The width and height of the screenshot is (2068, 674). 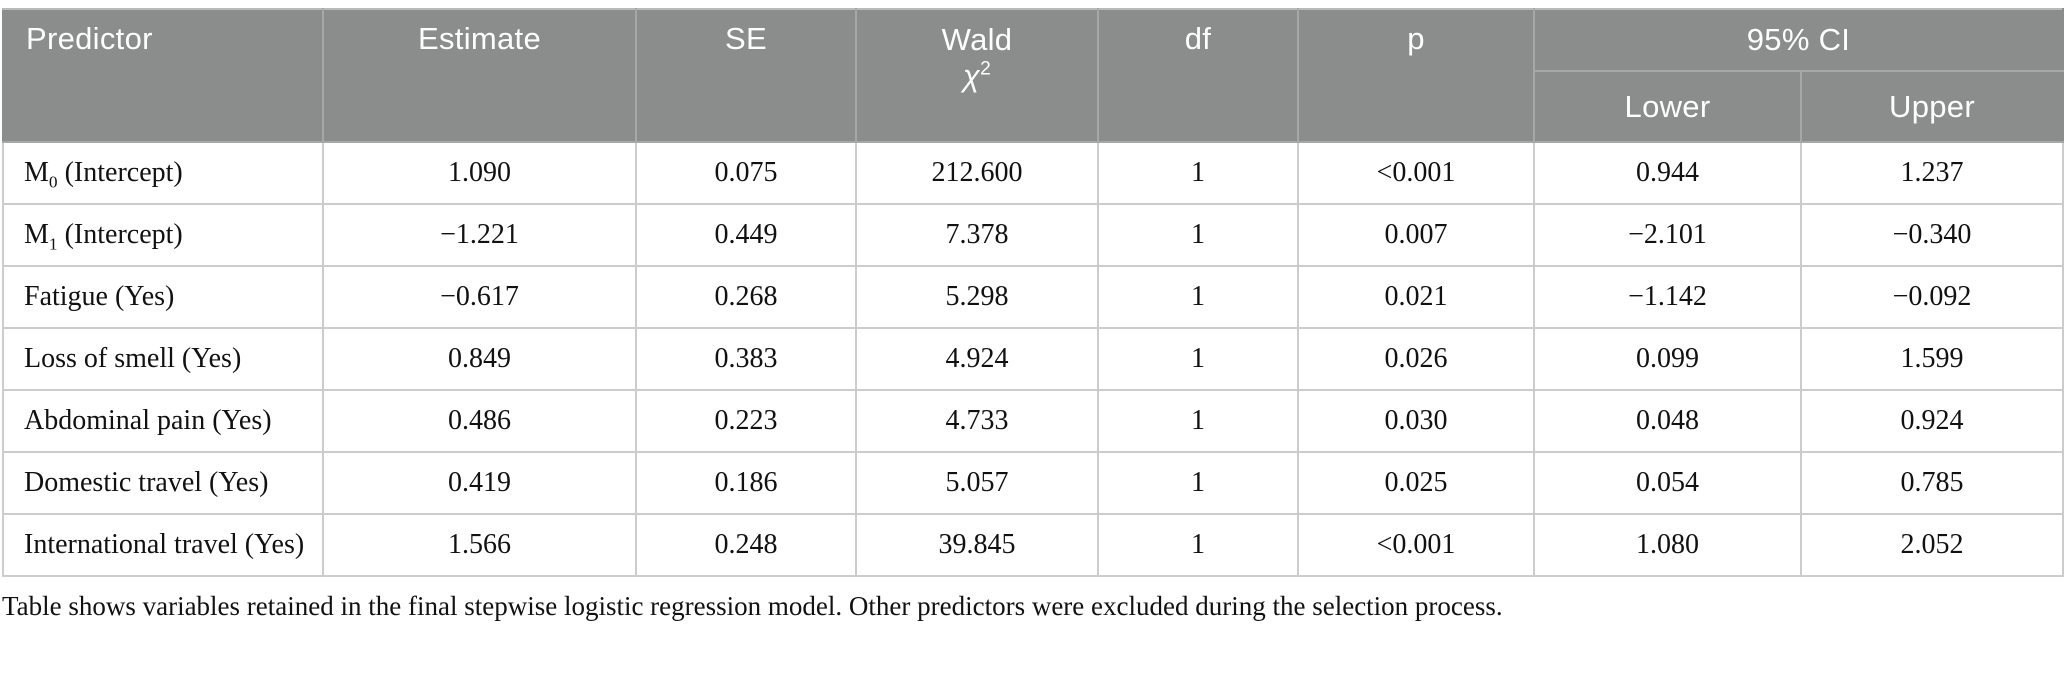 What do you see at coordinates (1667, 359) in the screenshot?
I see `lower-cell: 0.099` at bounding box center [1667, 359].